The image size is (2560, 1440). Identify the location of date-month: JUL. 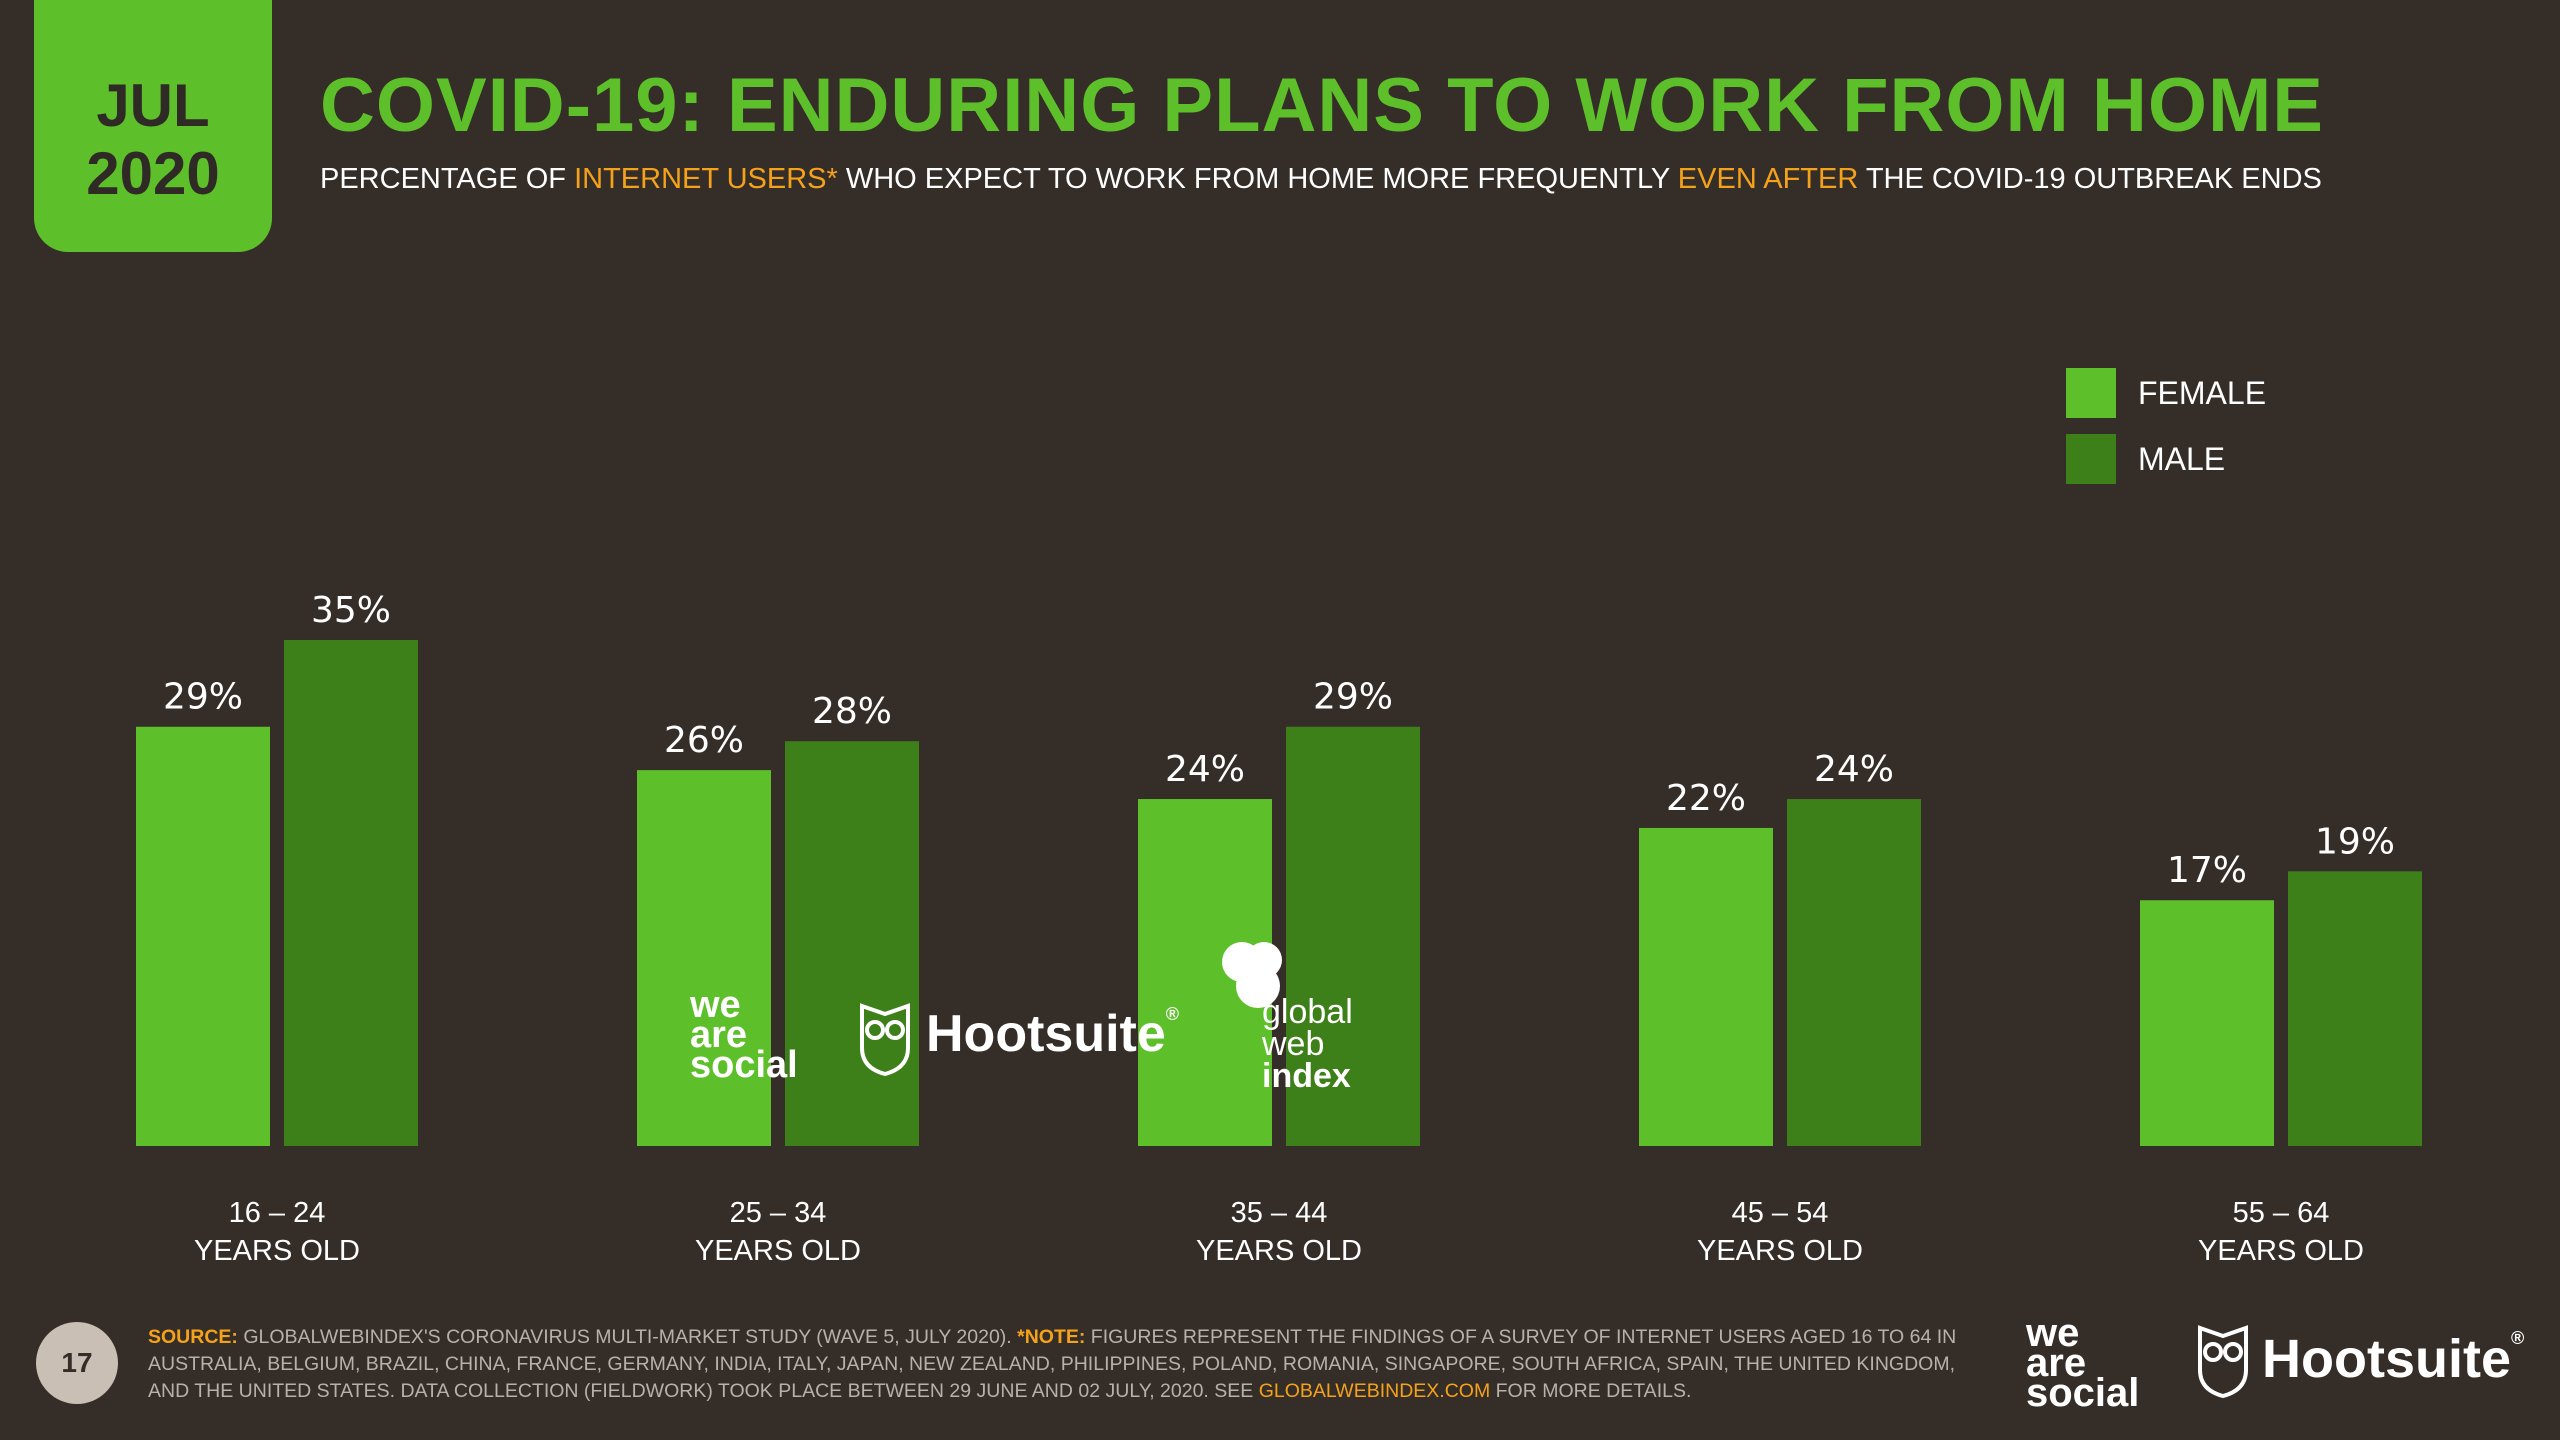
(153, 105).